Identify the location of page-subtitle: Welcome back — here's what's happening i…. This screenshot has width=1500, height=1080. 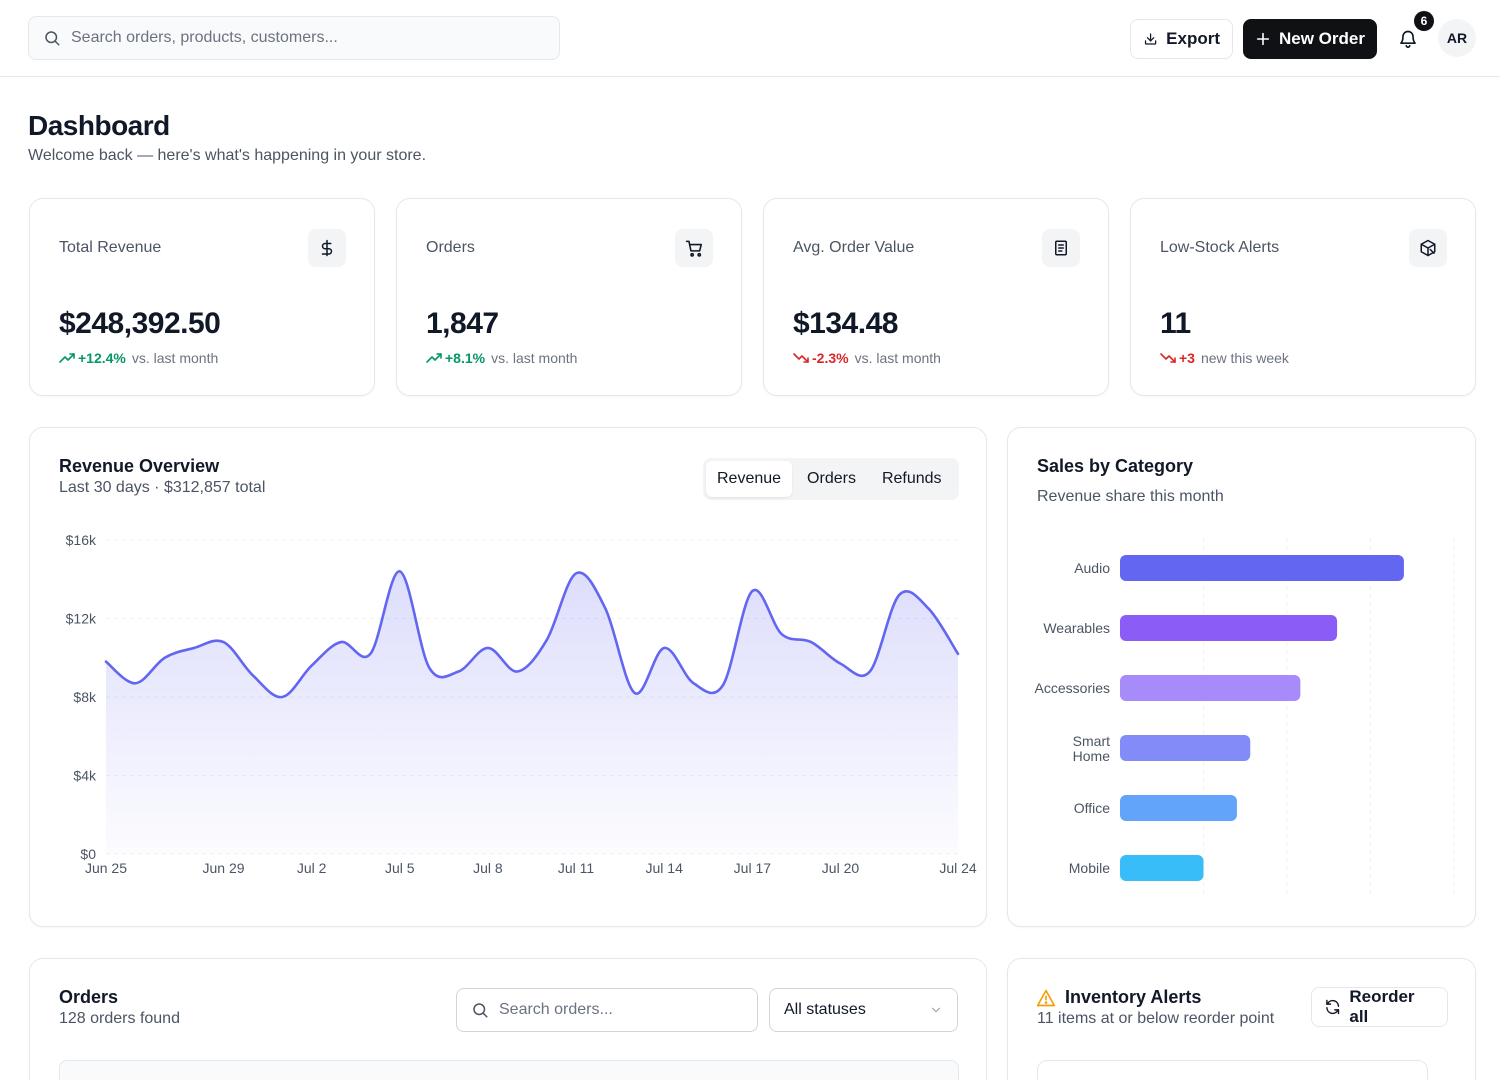
(227, 155).